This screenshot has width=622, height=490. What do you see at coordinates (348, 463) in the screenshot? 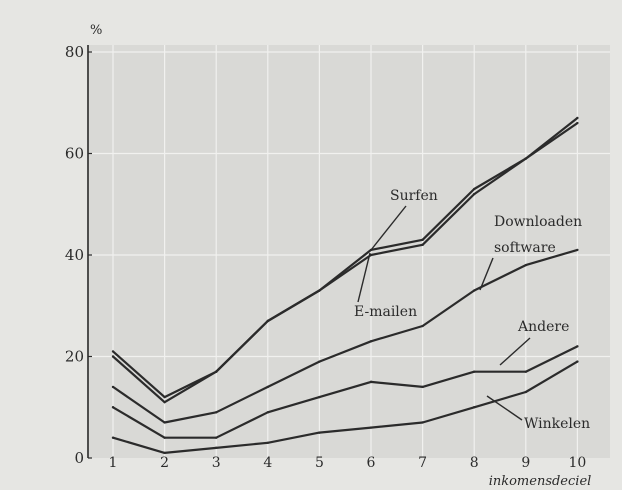
I see `x-tick-labels: 1 2 3 4 5 6 7 8 9 10` at bounding box center [348, 463].